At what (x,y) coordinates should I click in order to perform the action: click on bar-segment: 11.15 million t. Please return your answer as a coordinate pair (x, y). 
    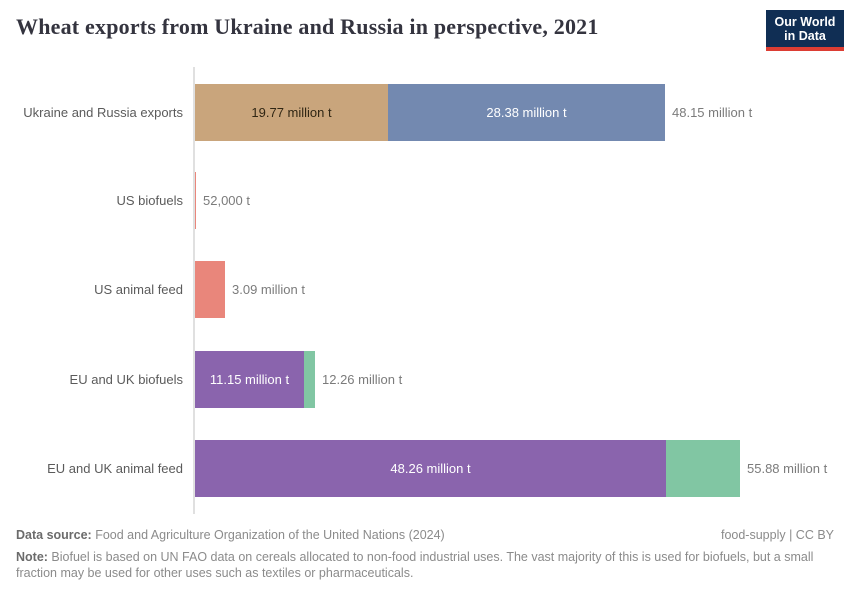
    Looking at the image, I should click on (249, 379).